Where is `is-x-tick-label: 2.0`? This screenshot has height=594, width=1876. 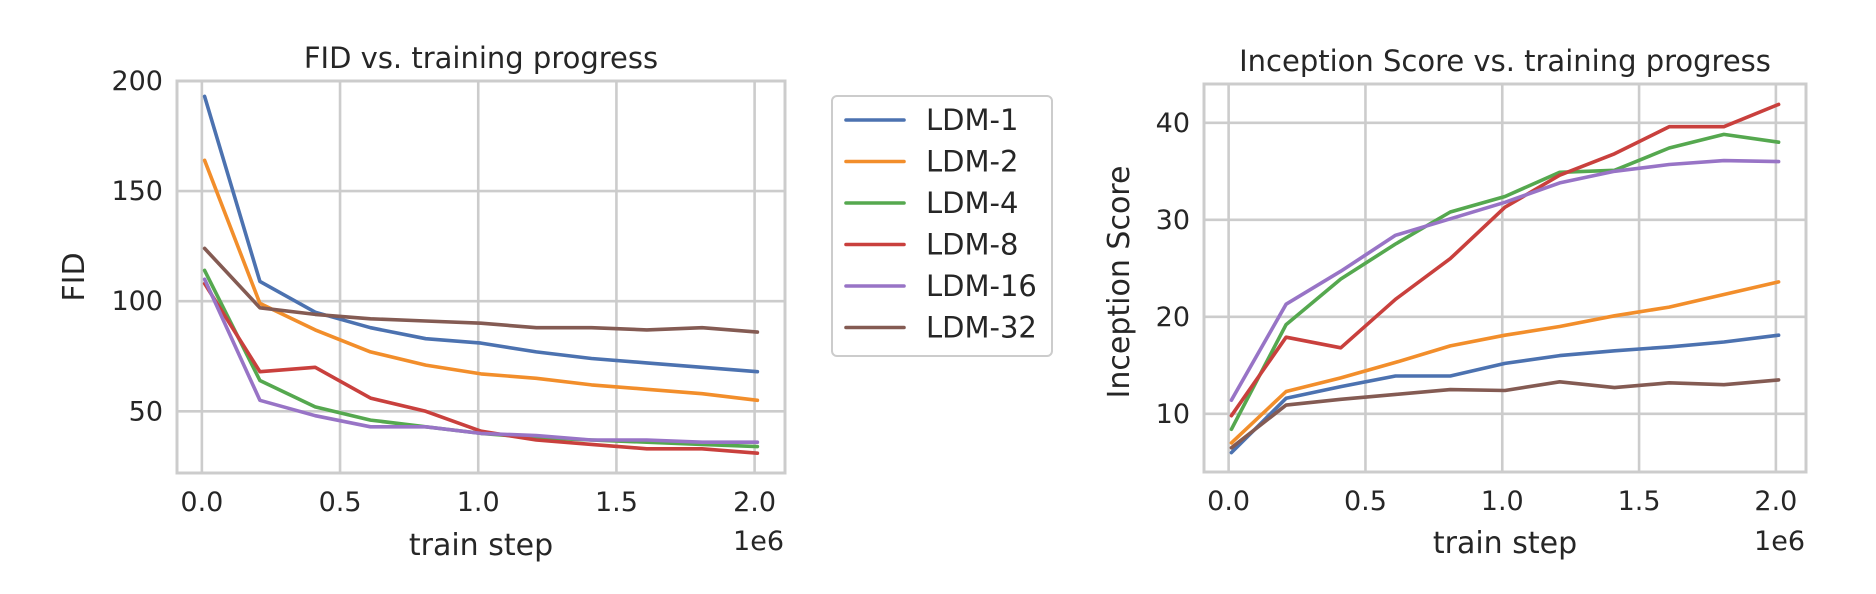
is-x-tick-label: 2.0 is located at coordinates (1775, 501).